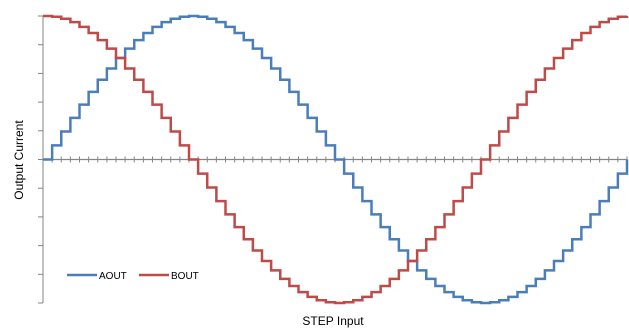 This screenshot has width=629, height=331. I want to click on y-axis-ticks, so click(40, 159).